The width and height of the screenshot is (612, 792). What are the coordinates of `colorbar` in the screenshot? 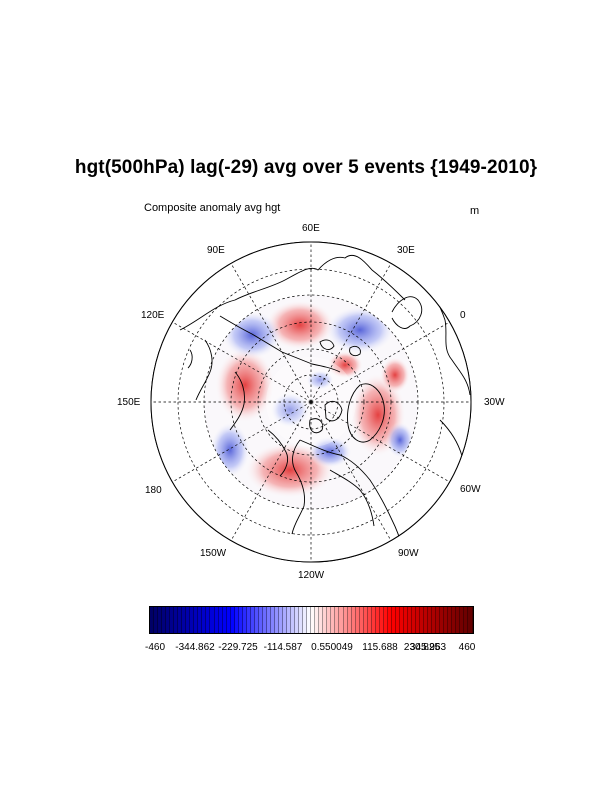 It's located at (311, 620).